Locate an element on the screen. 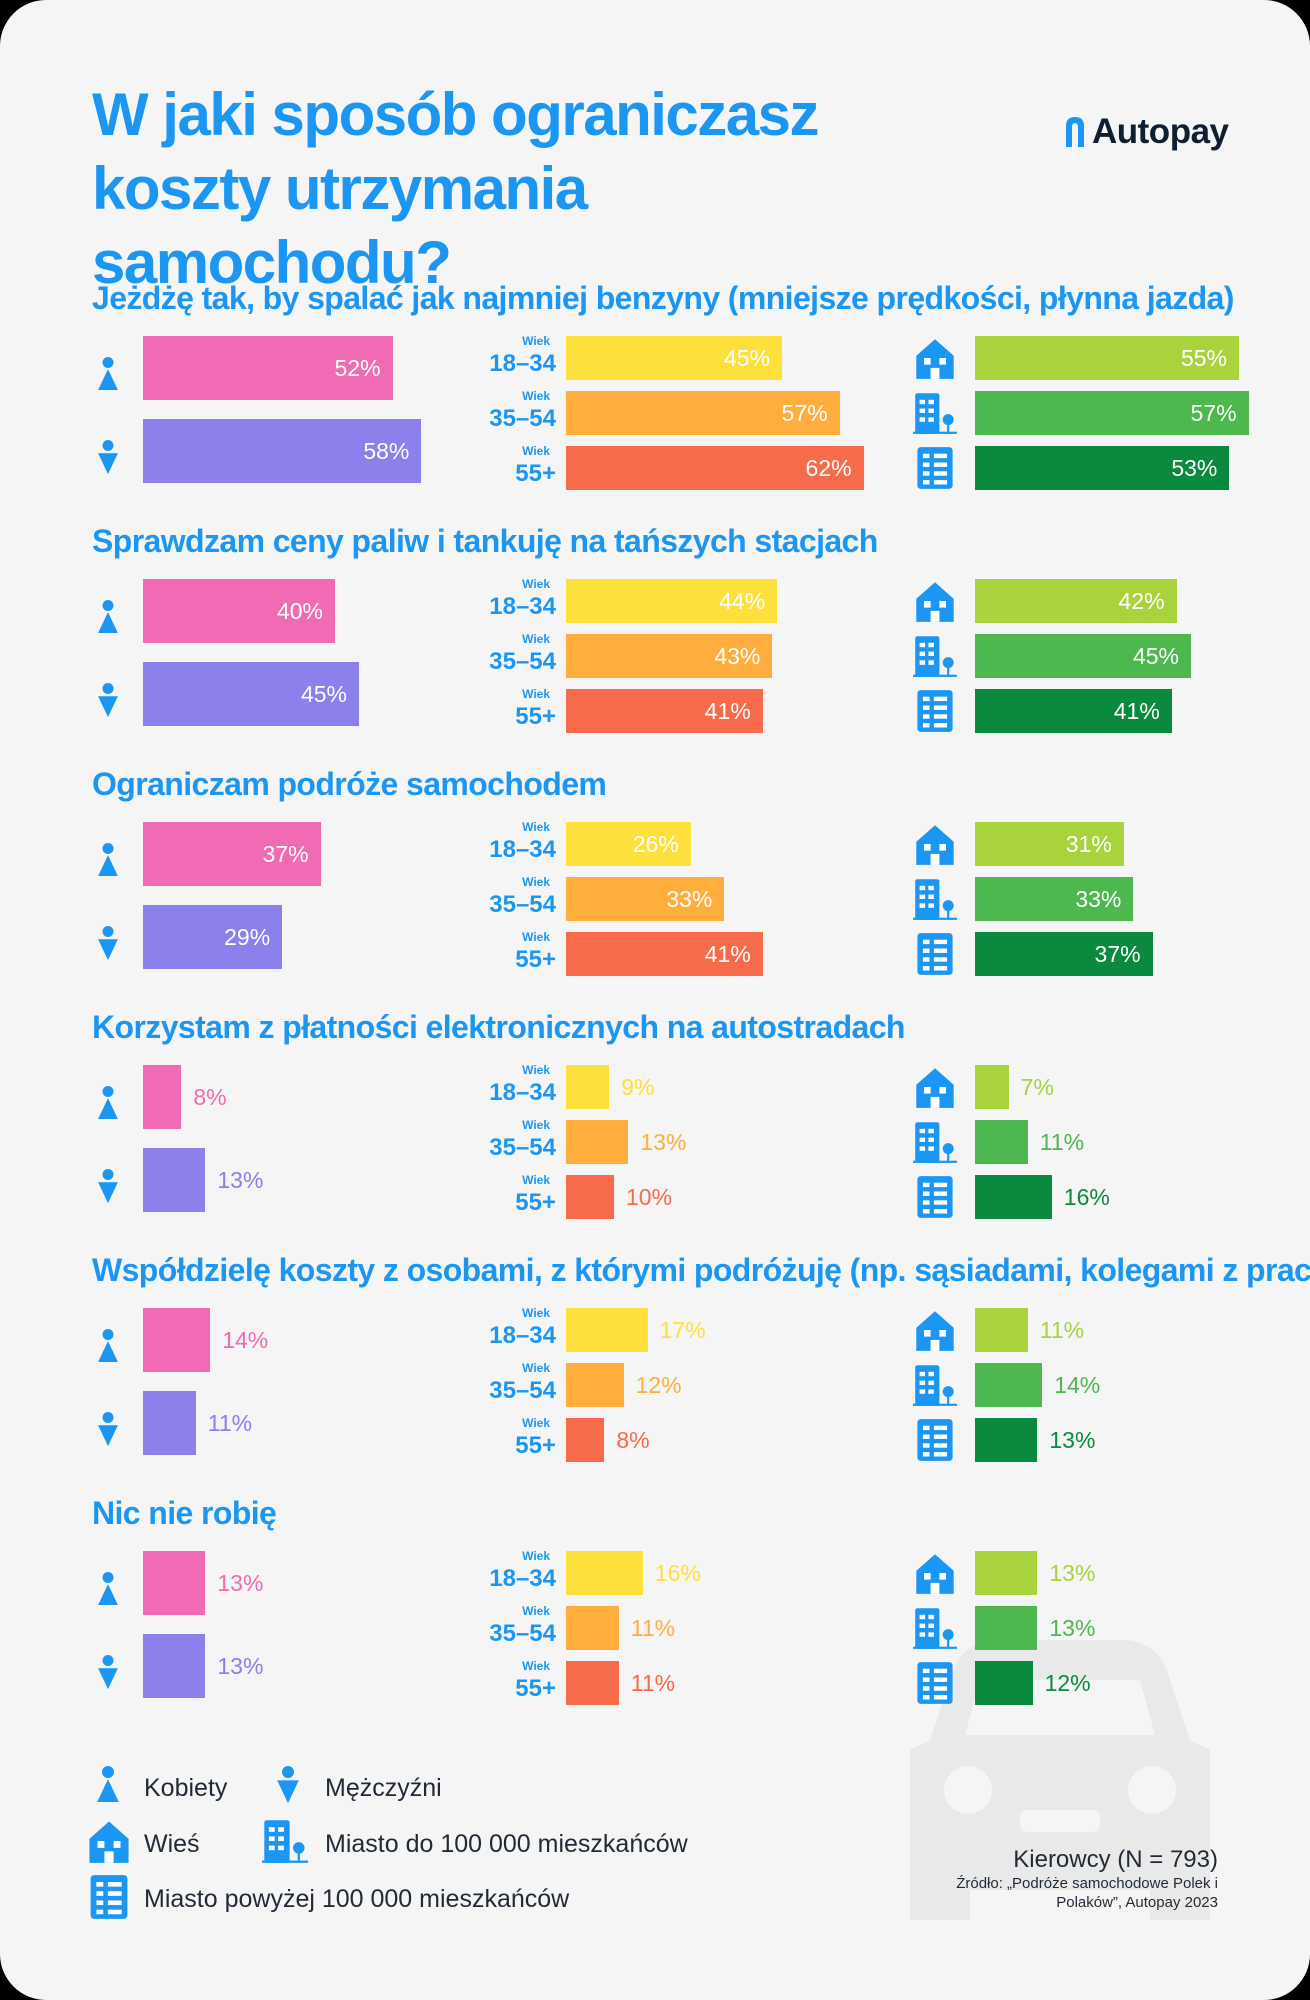 The image size is (1310, 2000). legend-men-label: Mężczyźni is located at coordinates (383, 1788).